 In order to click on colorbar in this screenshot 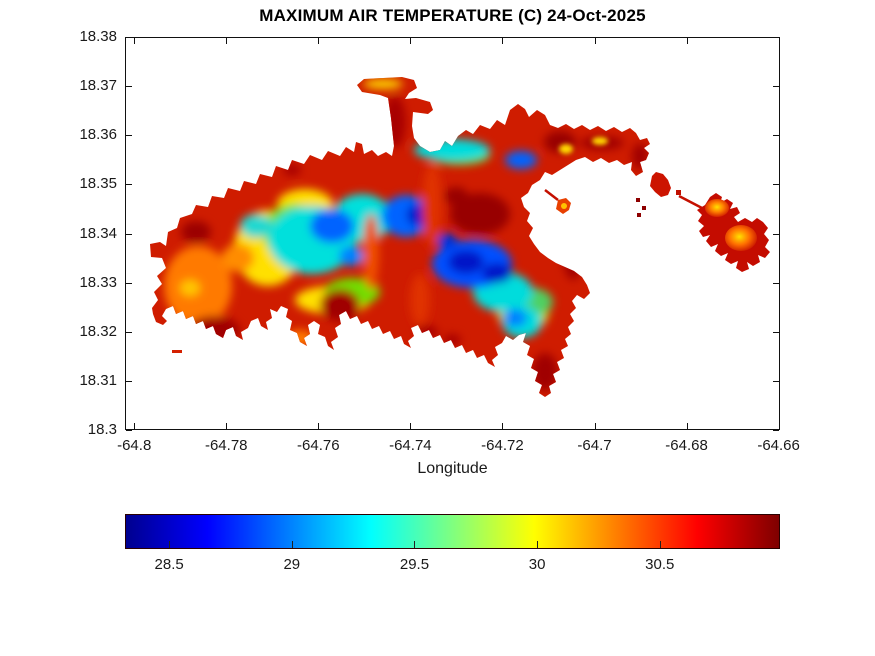, I will do `click(452, 531)`.